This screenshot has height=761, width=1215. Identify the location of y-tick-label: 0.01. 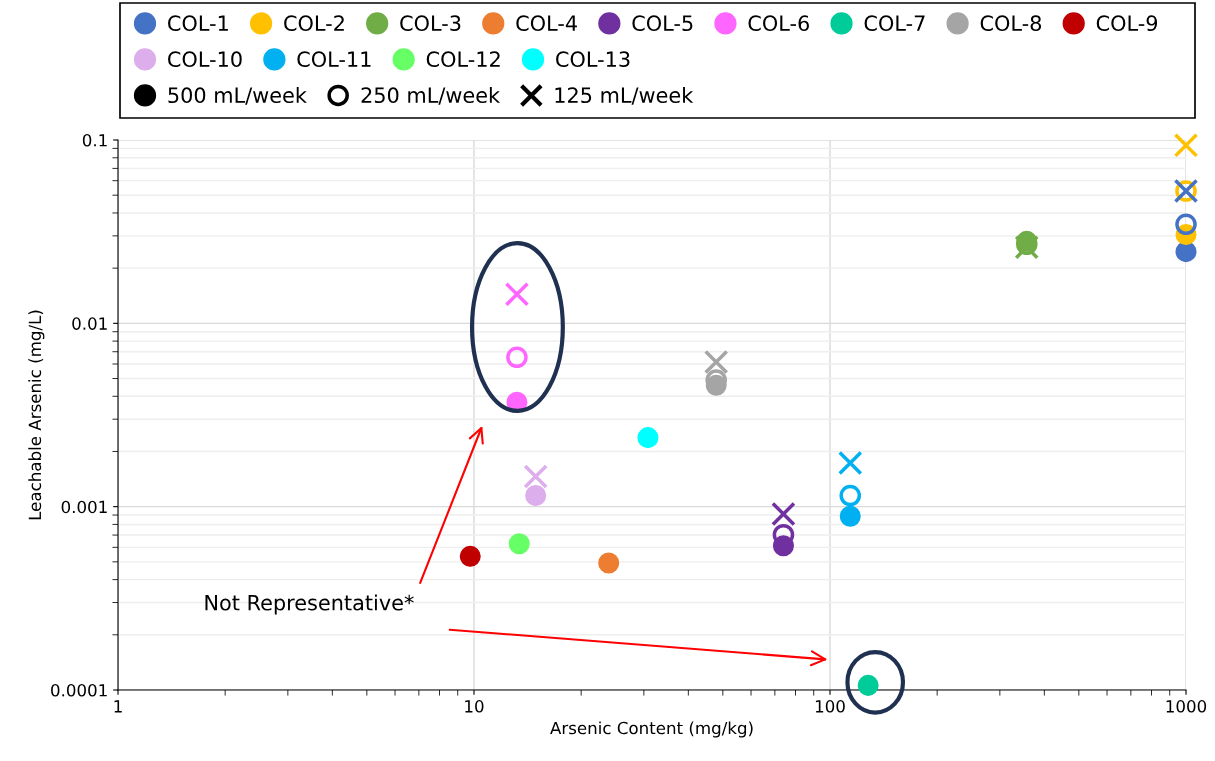
(89, 323).